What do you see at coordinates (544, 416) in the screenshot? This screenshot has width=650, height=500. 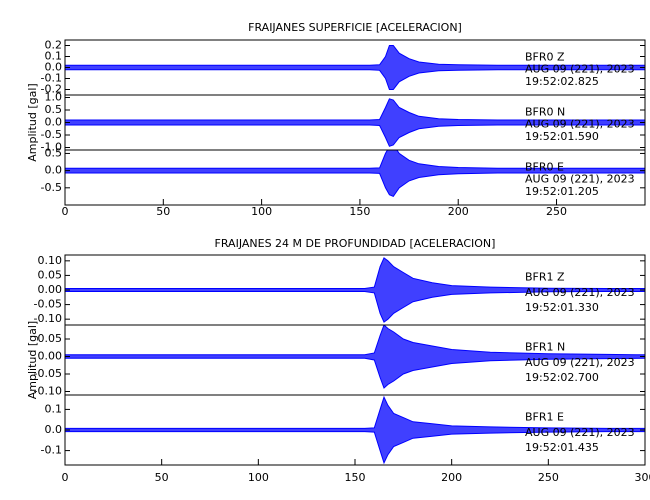 I see `trace-station: BFR1 E` at bounding box center [544, 416].